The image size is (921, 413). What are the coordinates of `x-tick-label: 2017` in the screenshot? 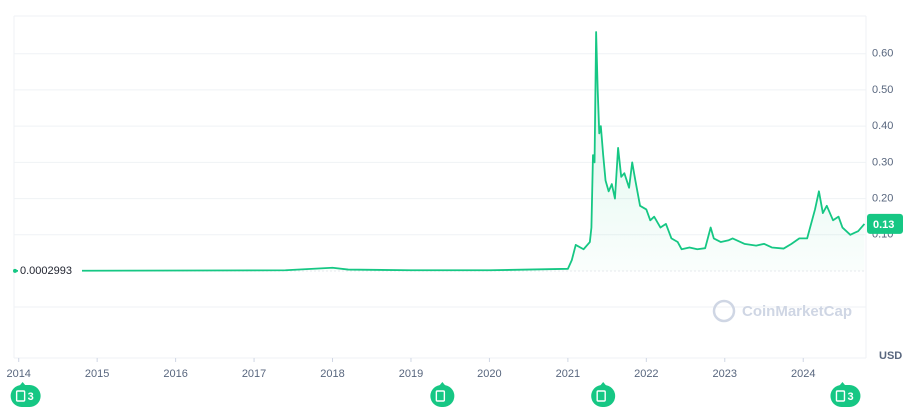 It's located at (254, 374).